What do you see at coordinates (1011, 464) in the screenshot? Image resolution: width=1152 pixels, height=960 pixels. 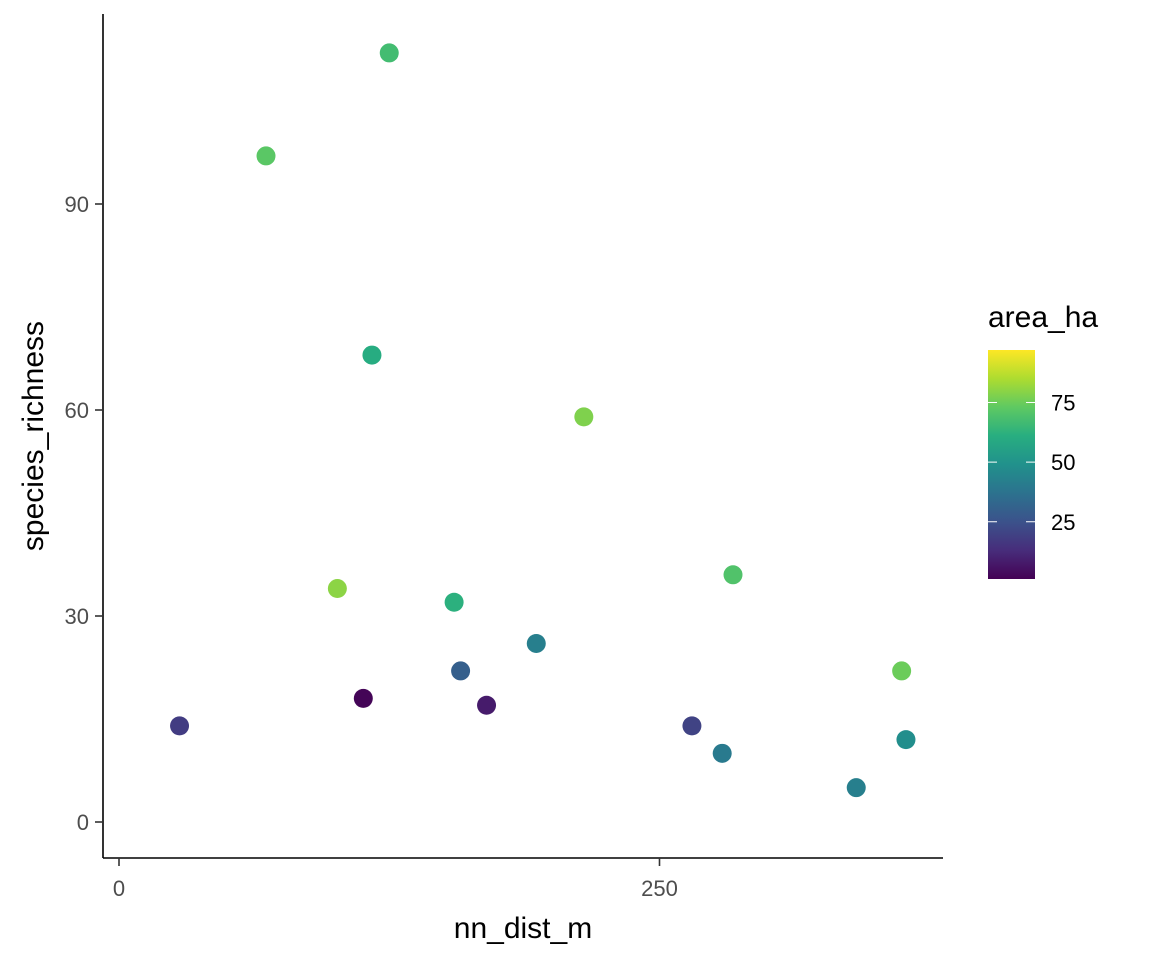 I see `legend-colorbar` at bounding box center [1011, 464].